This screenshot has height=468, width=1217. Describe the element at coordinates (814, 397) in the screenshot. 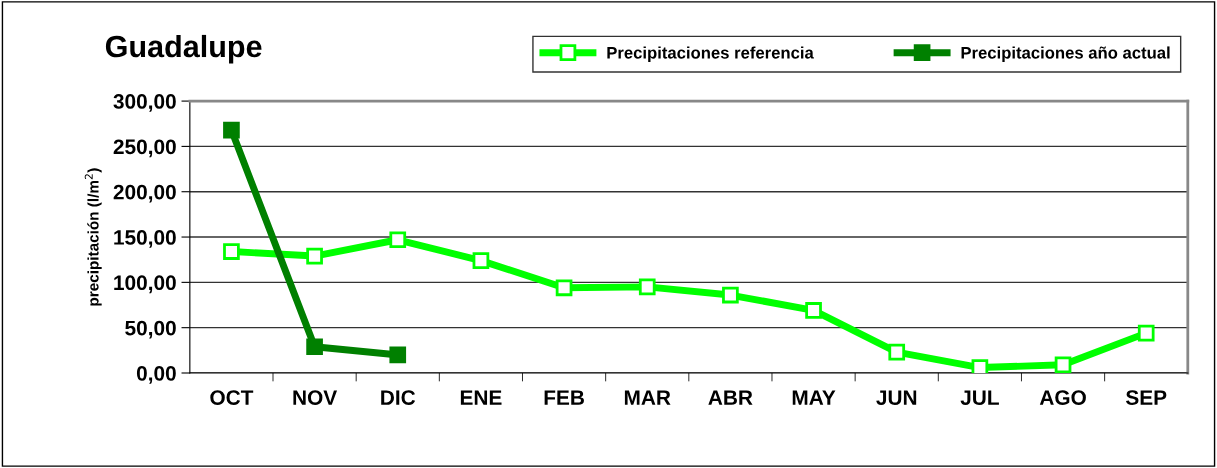

I see `x-tick-label: MAY` at that location.